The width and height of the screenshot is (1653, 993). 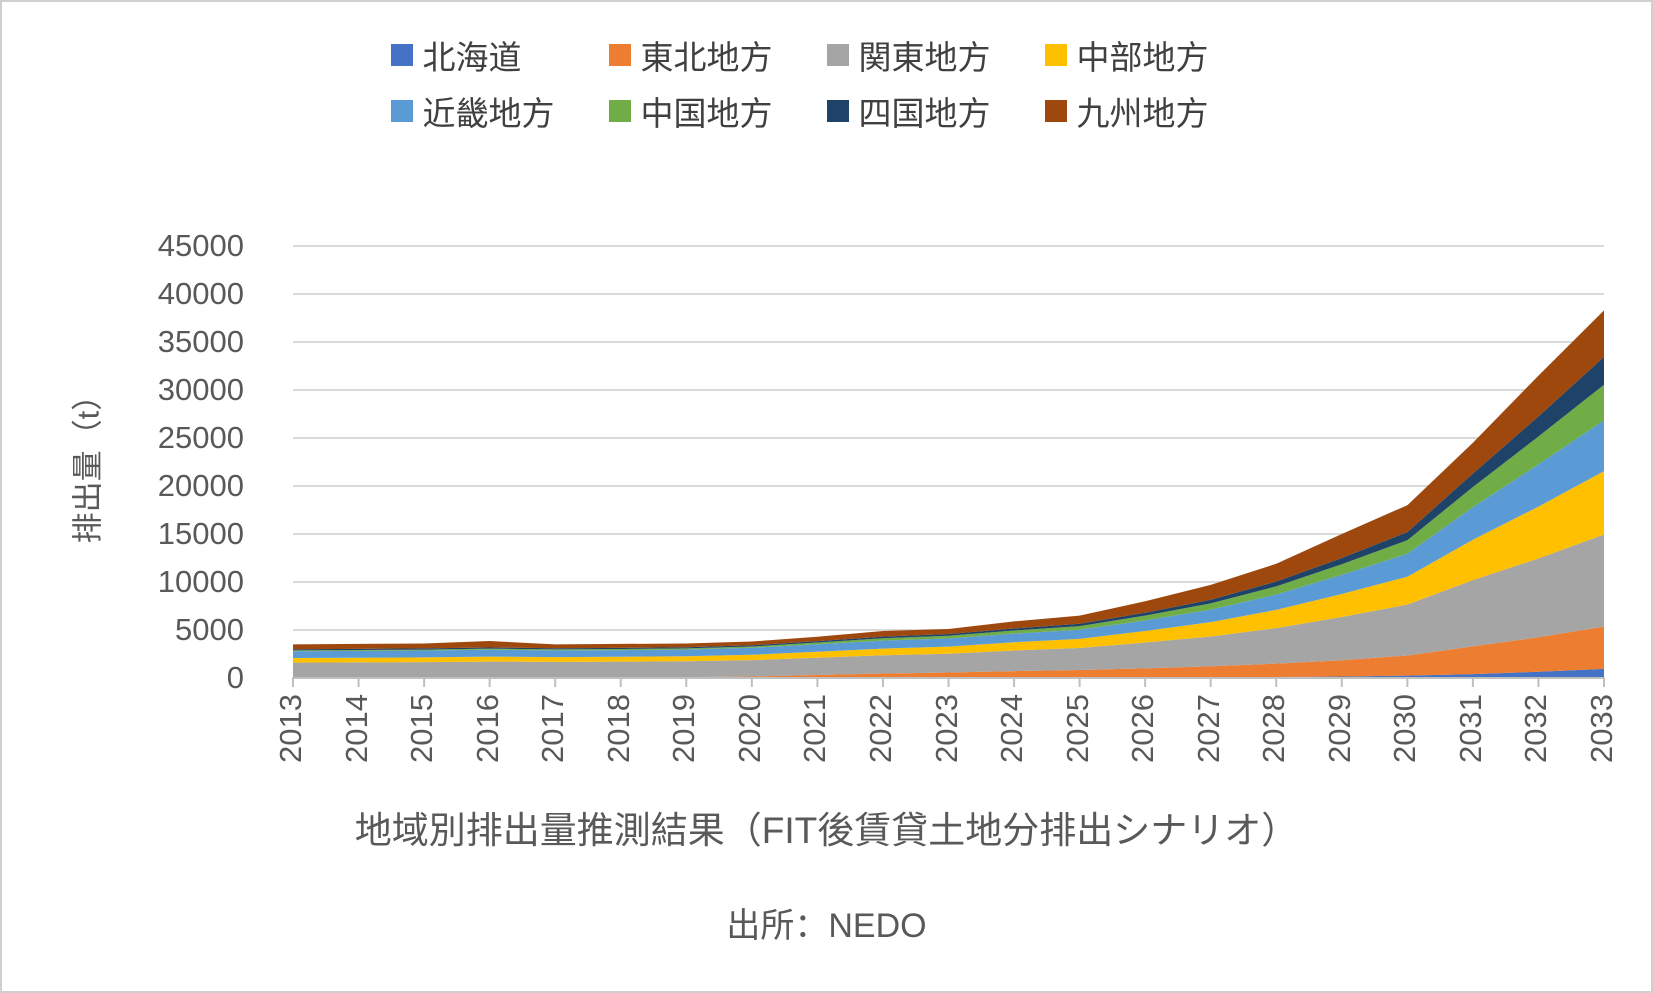 I want to click on x-tick-label: 2015, so click(x=422, y=728).